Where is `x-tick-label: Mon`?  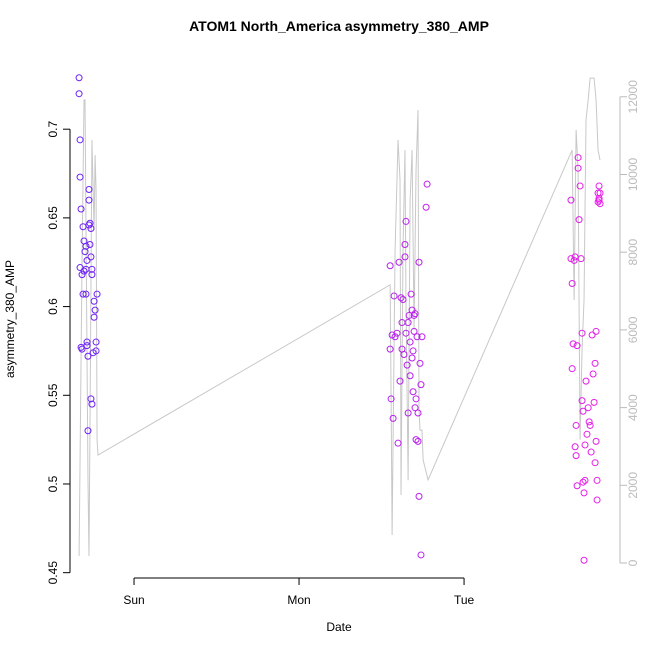 x-tick-label: Mon is located at coordinates (298, 600).